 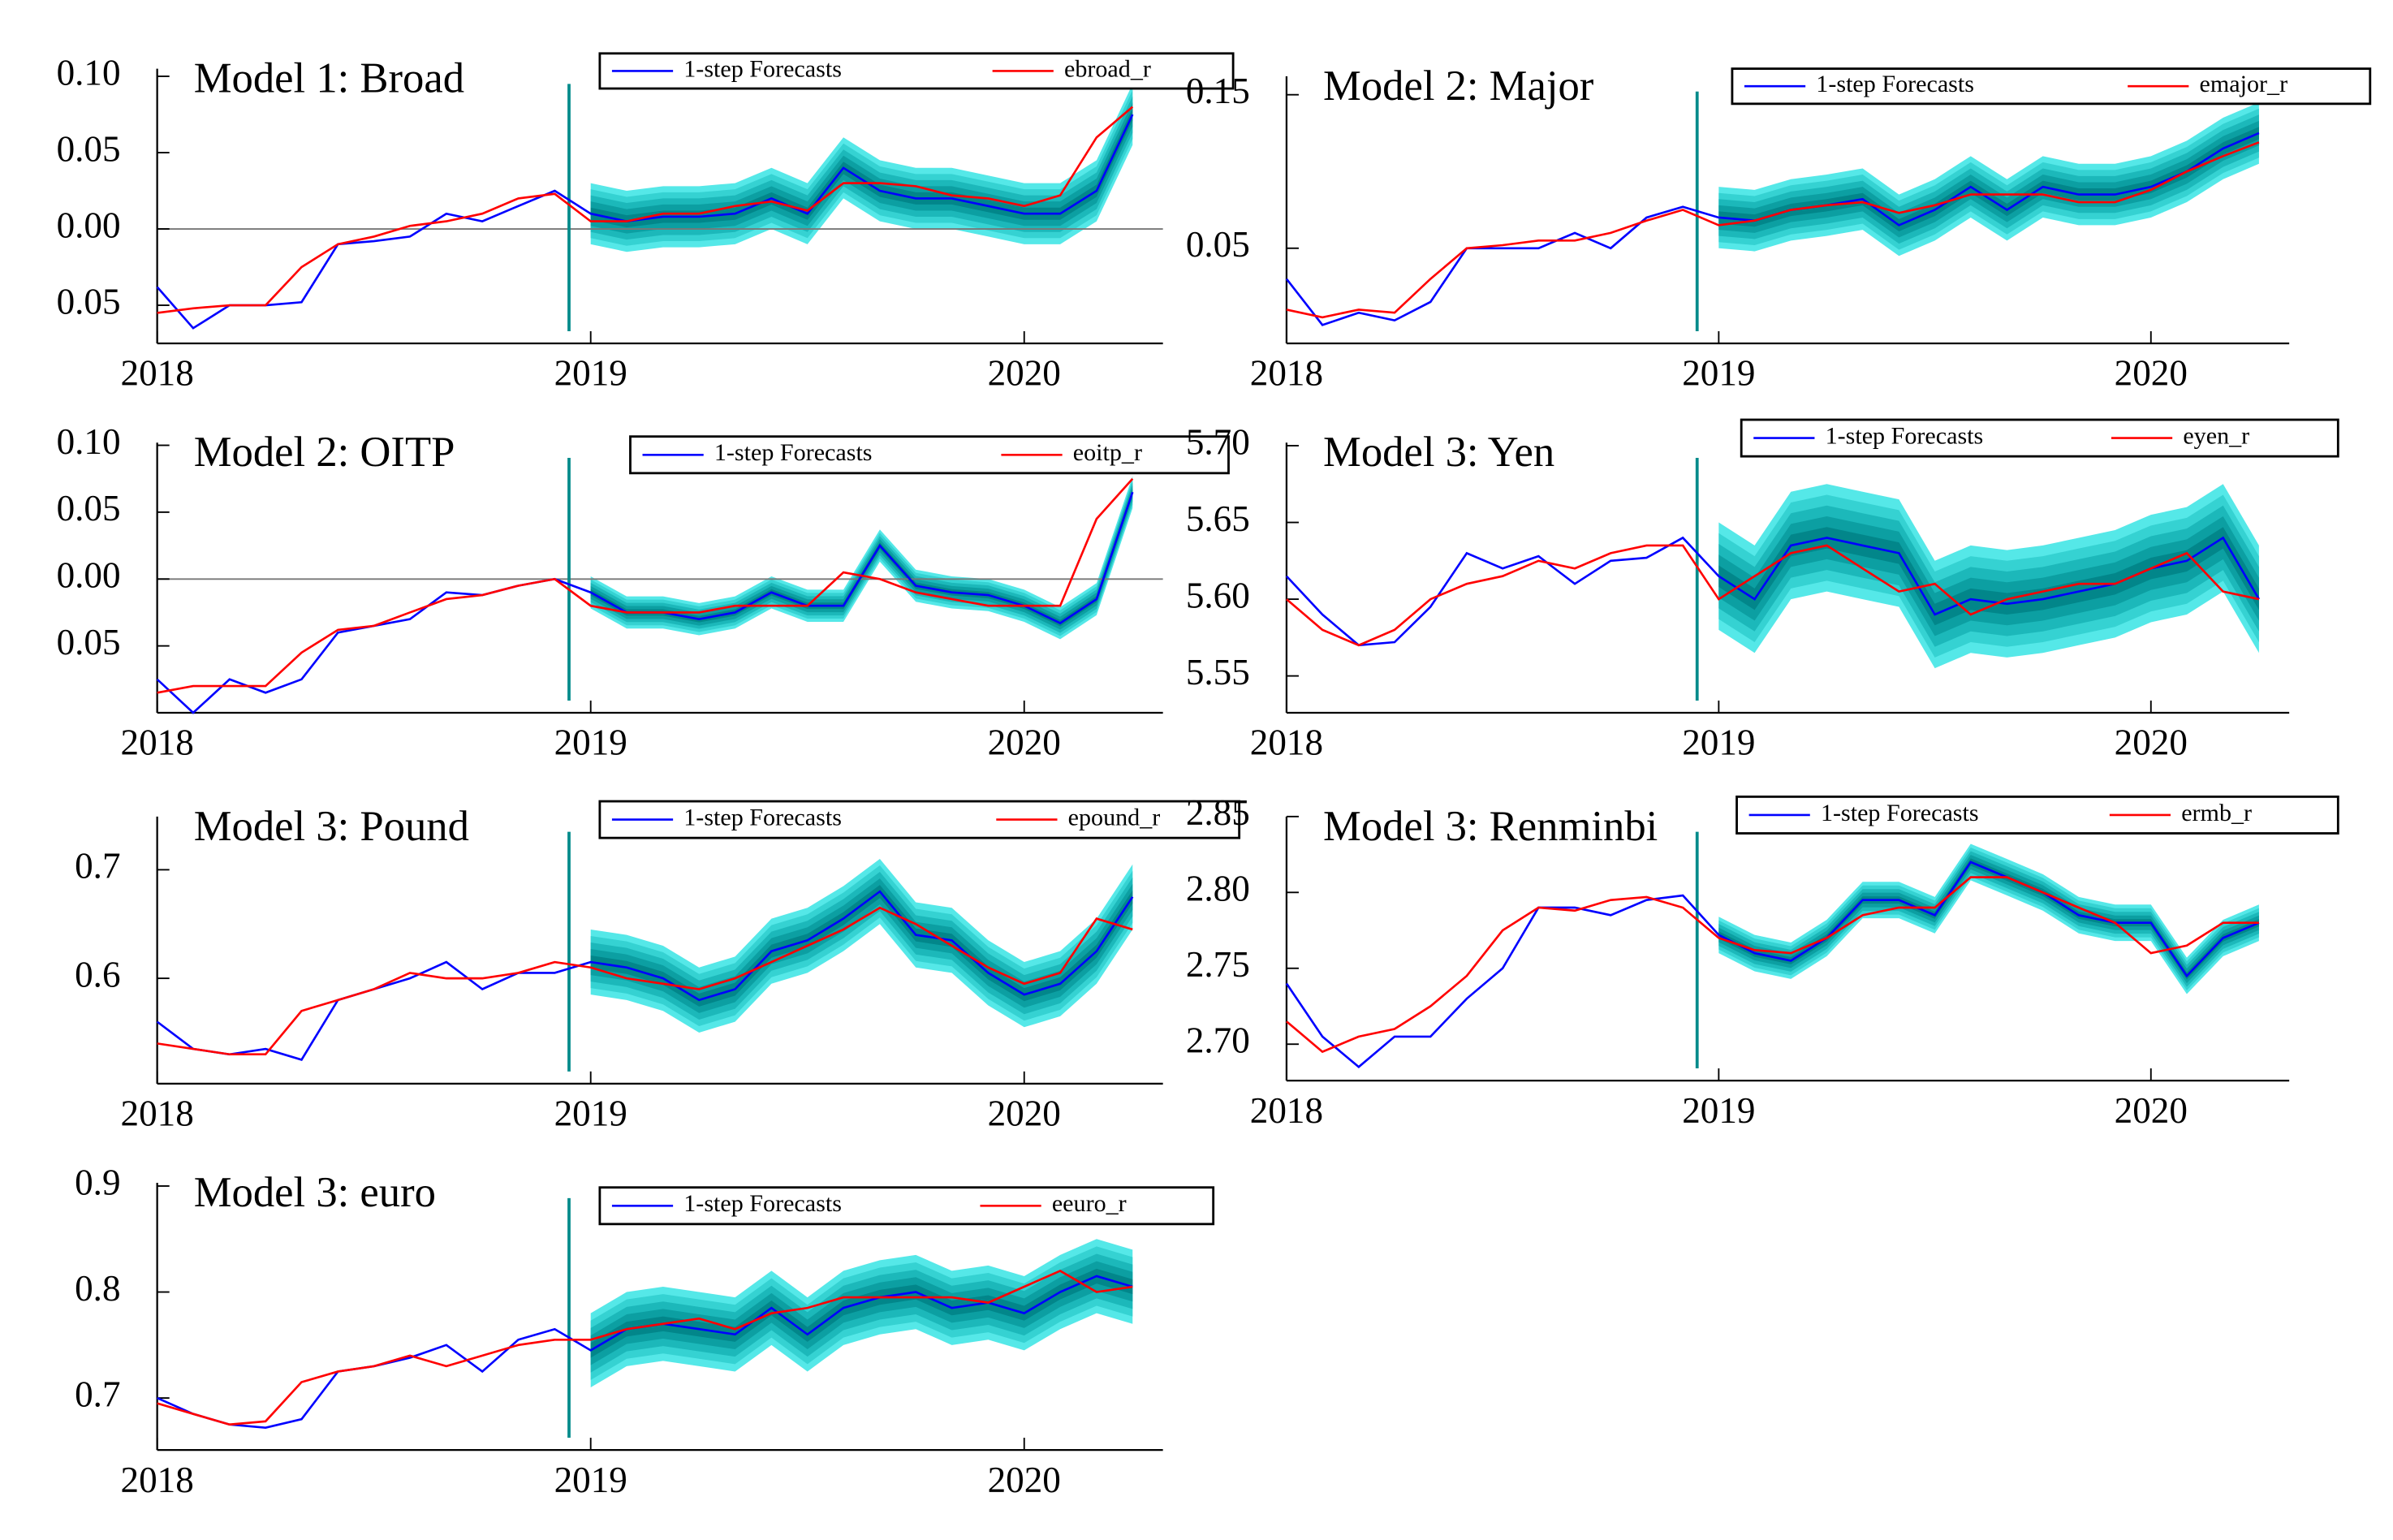 I want to click on legend-label: eyen_r, so click(x=2216, y=435).